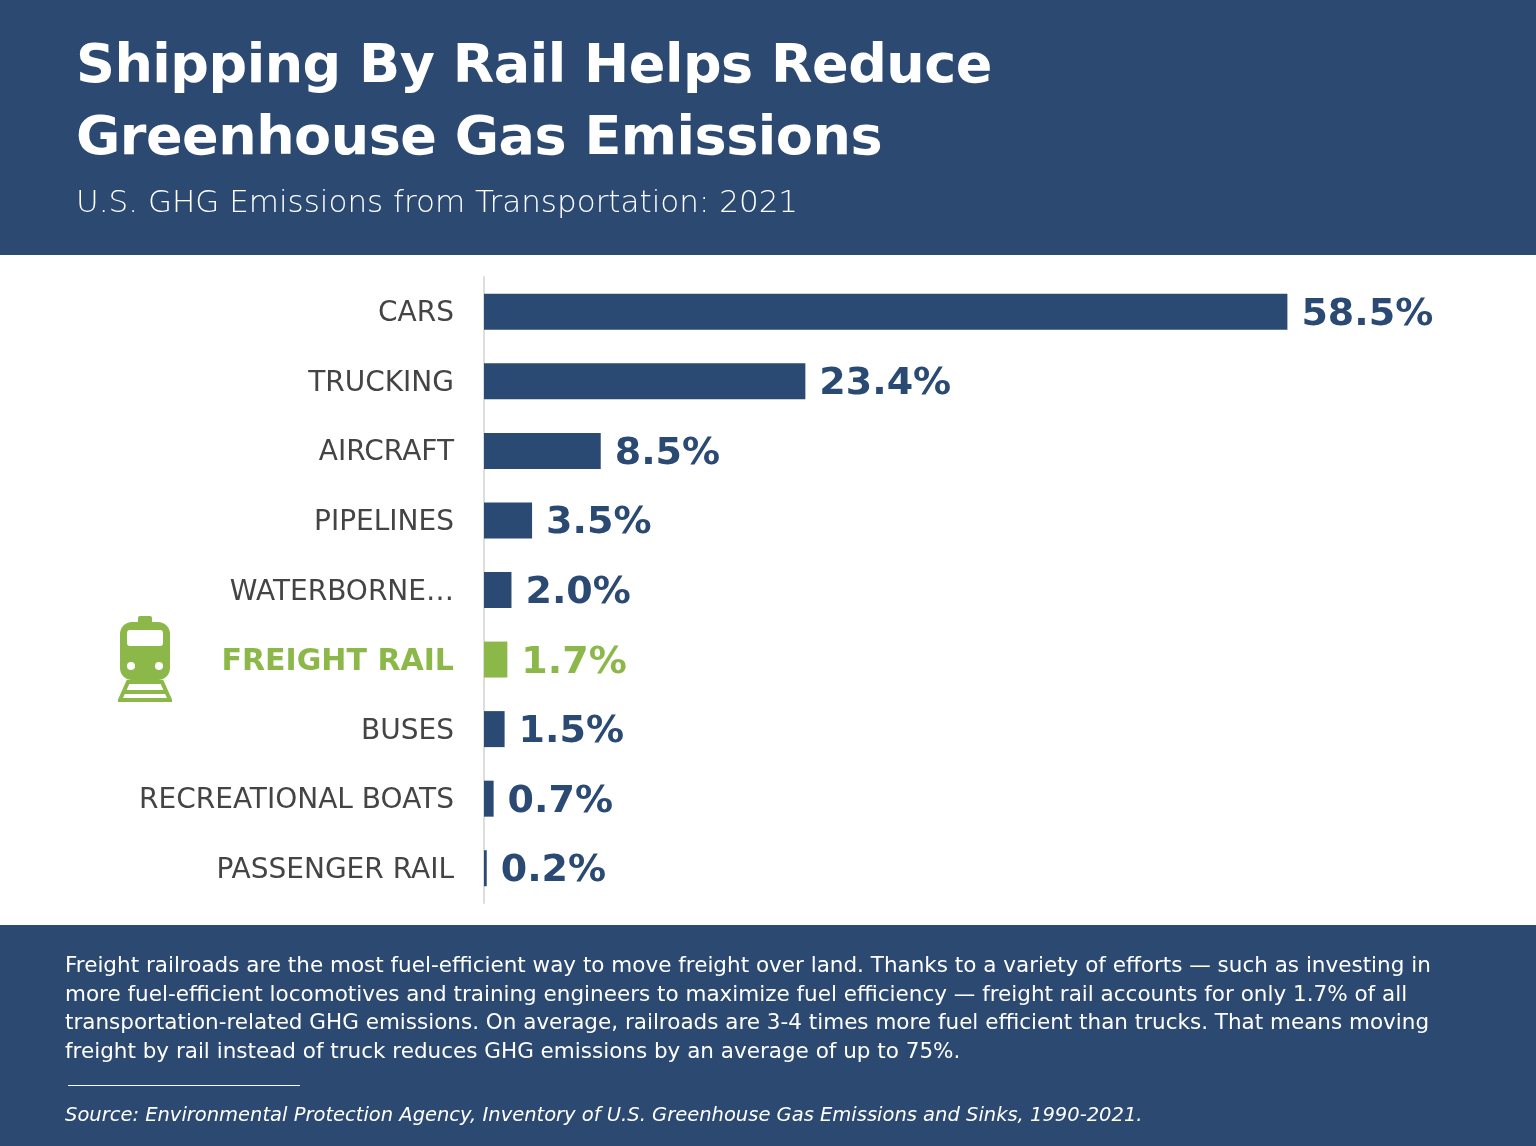 Image resolution: width=1536 pixels, height=1146 pixels. I want to click on data-label: 1.7%, so click(574, 659).